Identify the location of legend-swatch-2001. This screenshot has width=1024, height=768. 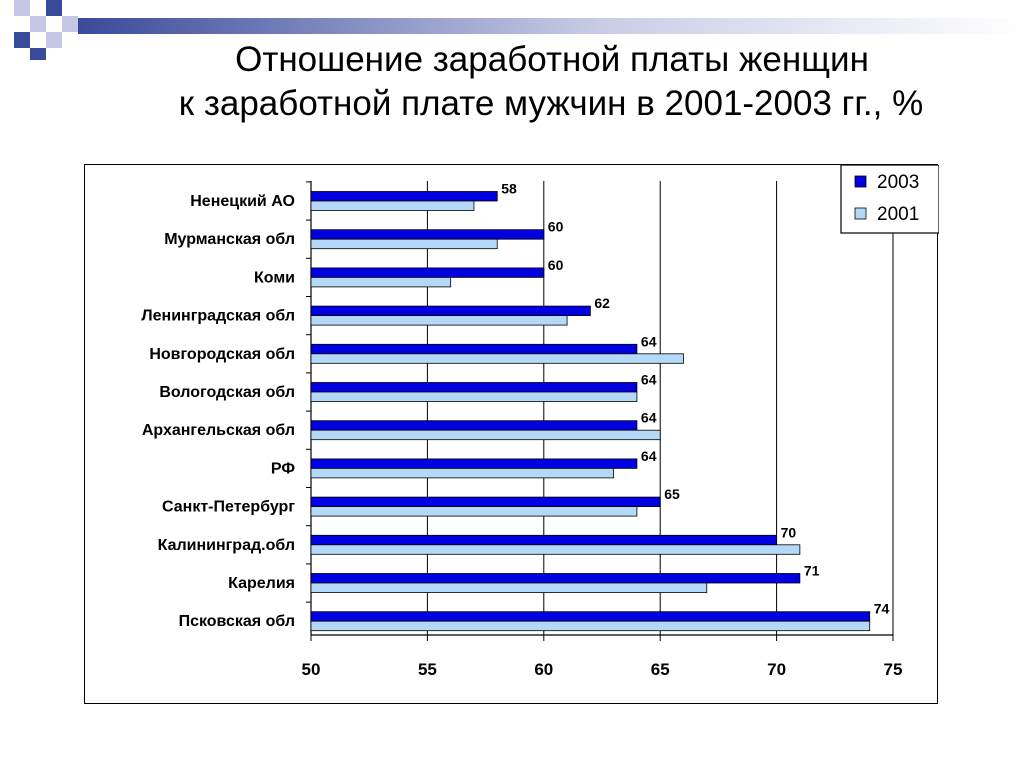
(860, 213).